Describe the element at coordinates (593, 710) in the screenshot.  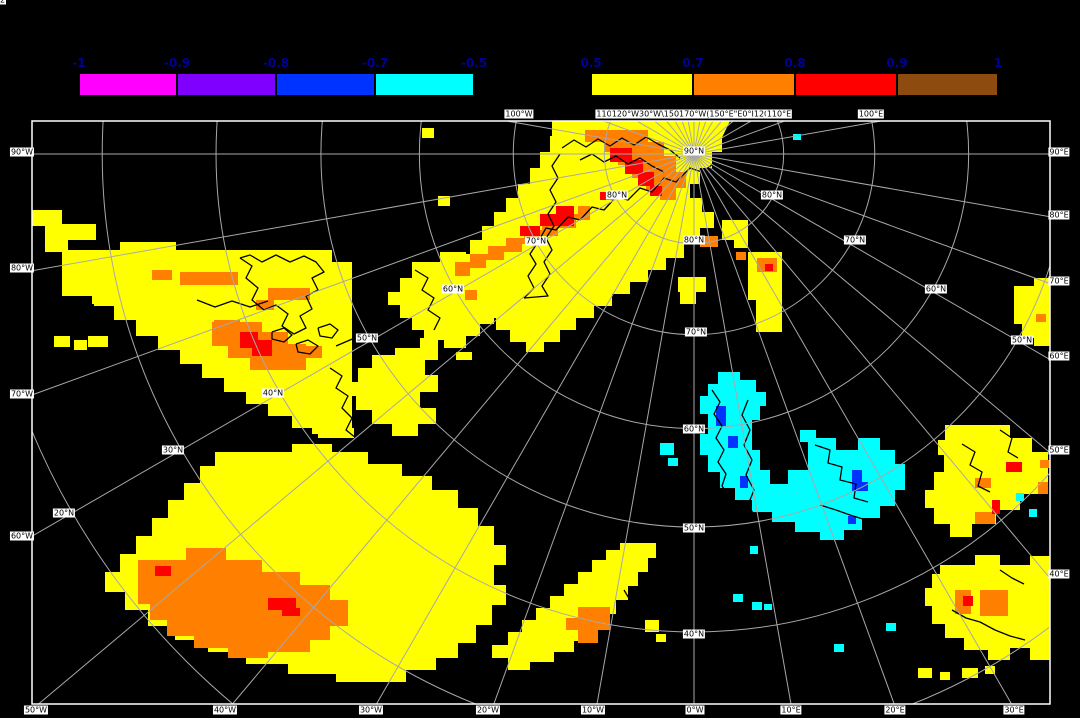
I see `lon-label: 10°W` at that location.